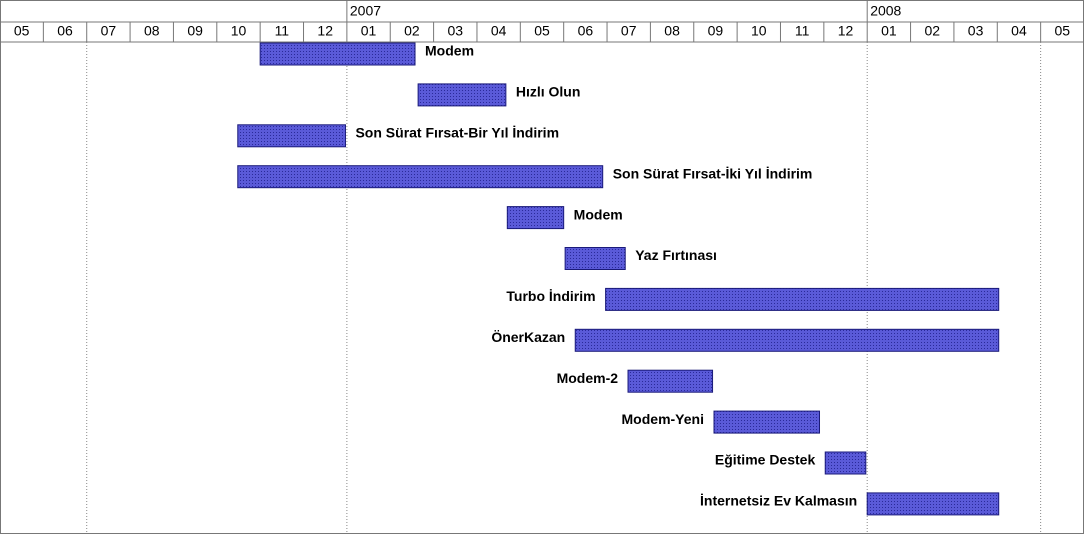  What do you see at coordinates (365, 11) in the screenshot?
I see `year-label: 2007` at bounding box center [365, 11].